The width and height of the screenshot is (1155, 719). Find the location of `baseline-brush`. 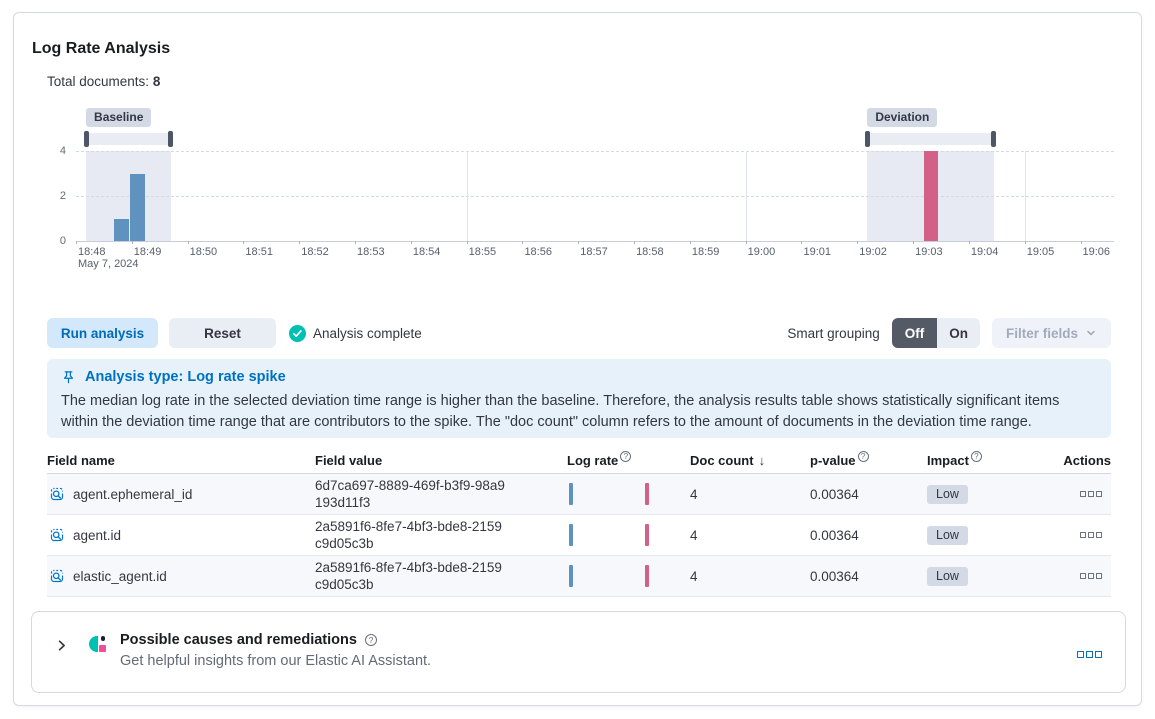

baseline-brush is located at coordinates (128, 139).